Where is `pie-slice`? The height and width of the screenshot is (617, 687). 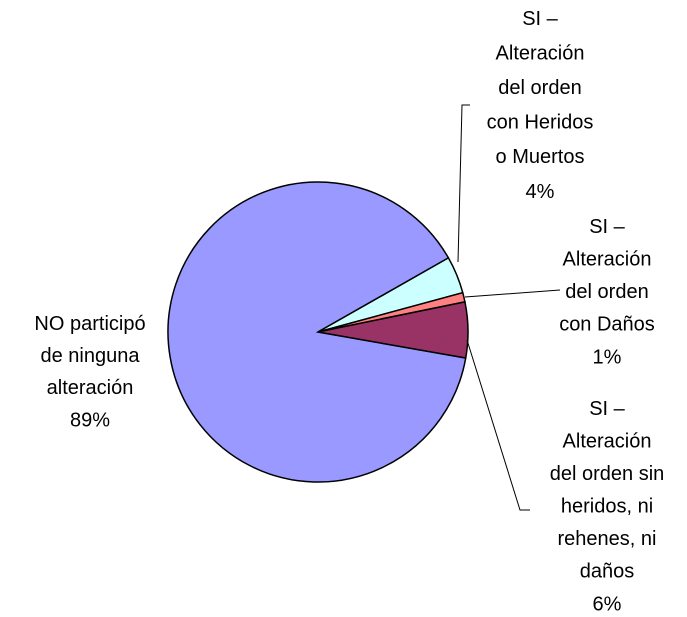 pie-slice is located at coordinates (393, 329).